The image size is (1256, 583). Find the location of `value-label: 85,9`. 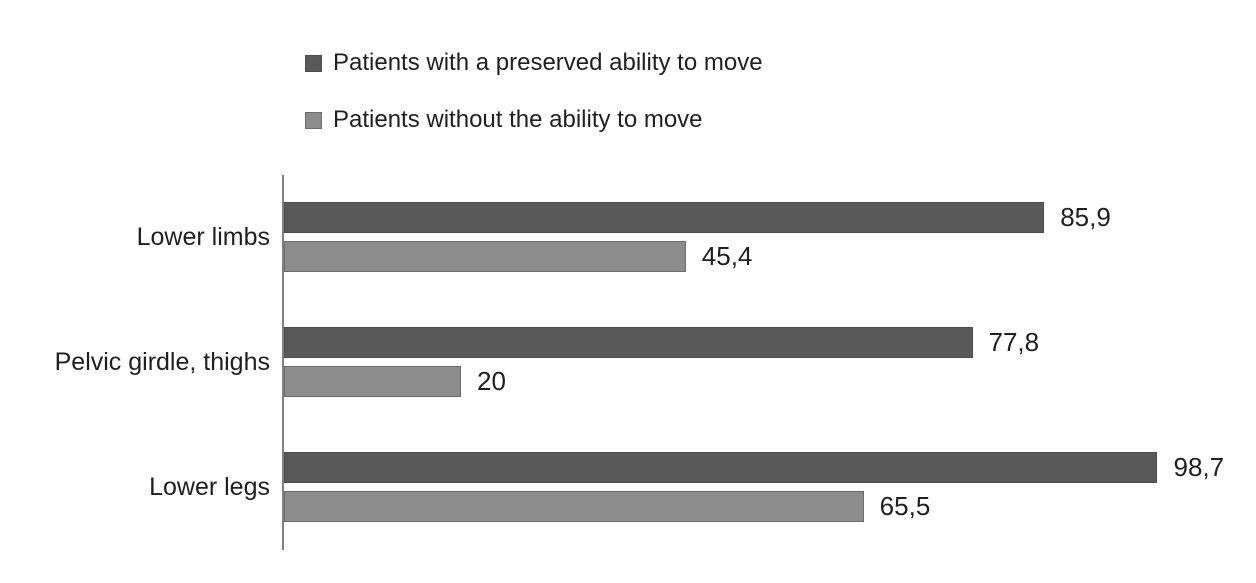

value-label: 85,9 is located at coordinates (1085, 217).